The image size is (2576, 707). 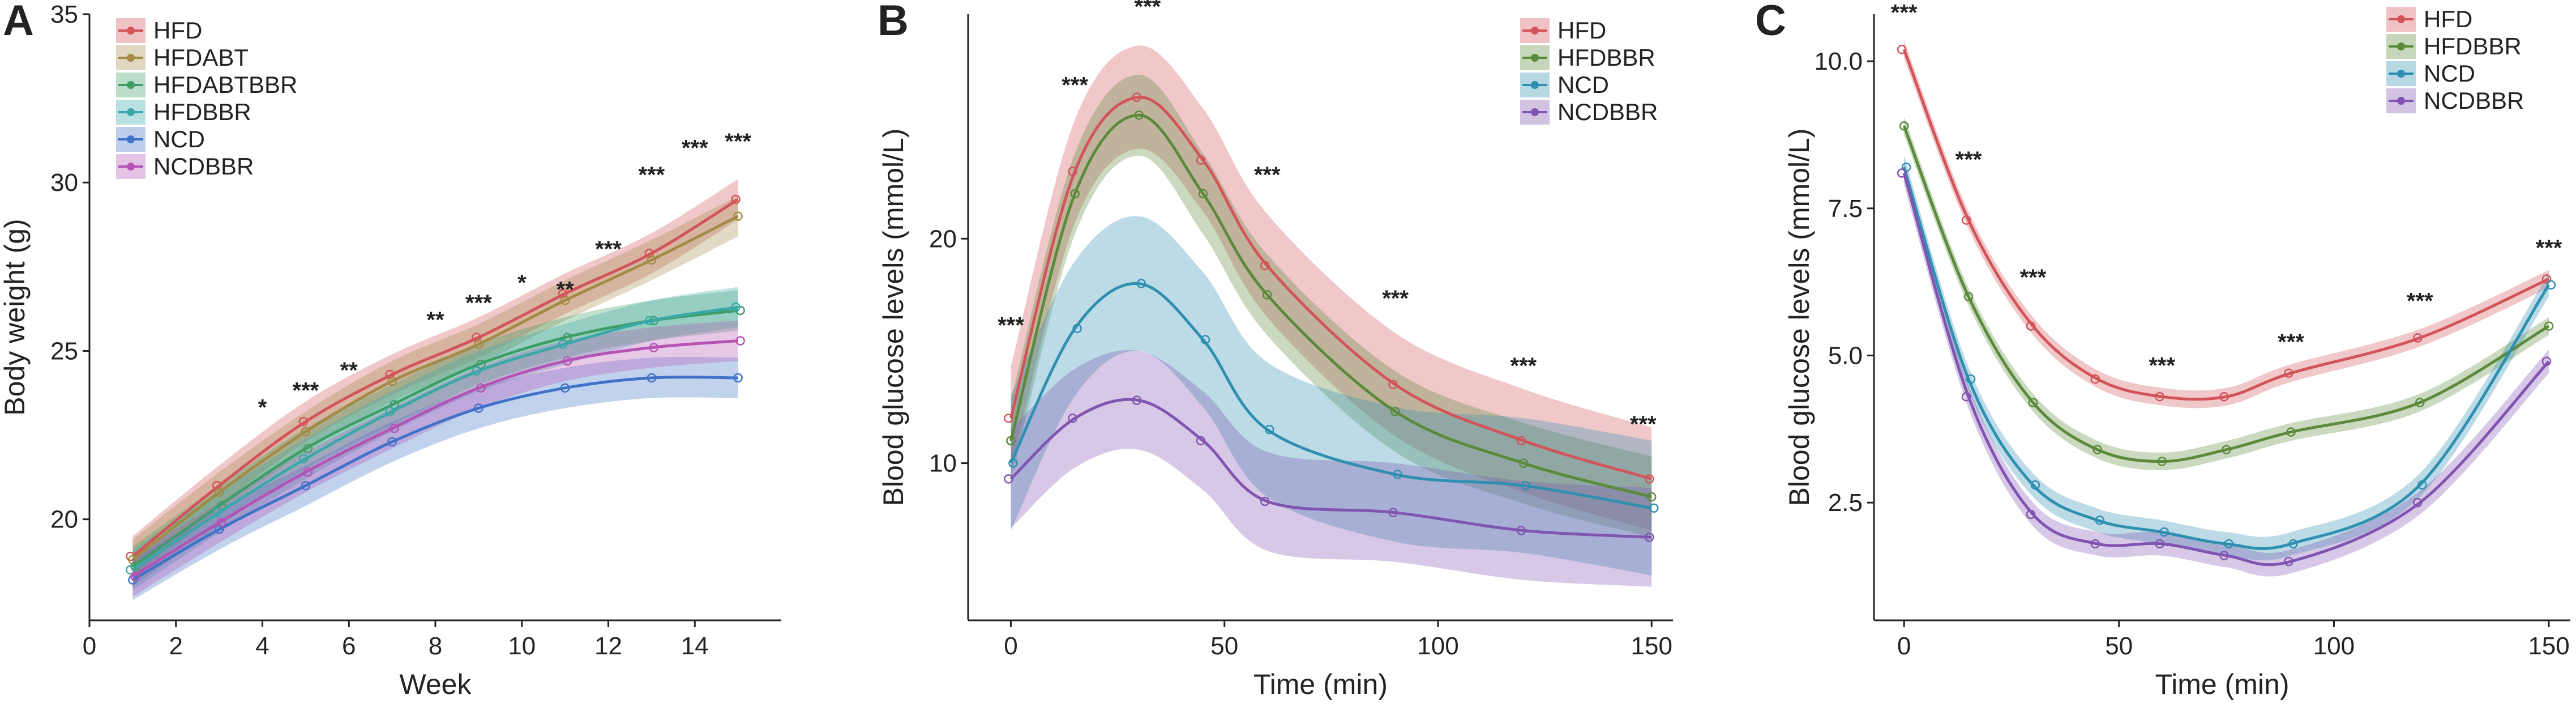 What do you see at coordinates (1845, 503) in the screenshot?
I see `y-tick-label: 2.5` at bounding box center [1845, 503].